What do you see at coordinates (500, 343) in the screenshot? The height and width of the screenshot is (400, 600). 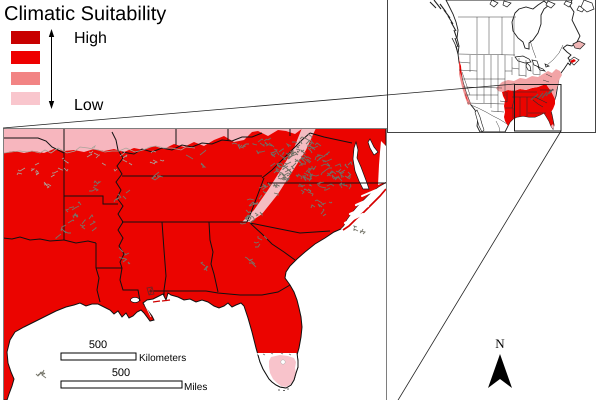 I see `svg-text: N` at bounding box center [500, 343].